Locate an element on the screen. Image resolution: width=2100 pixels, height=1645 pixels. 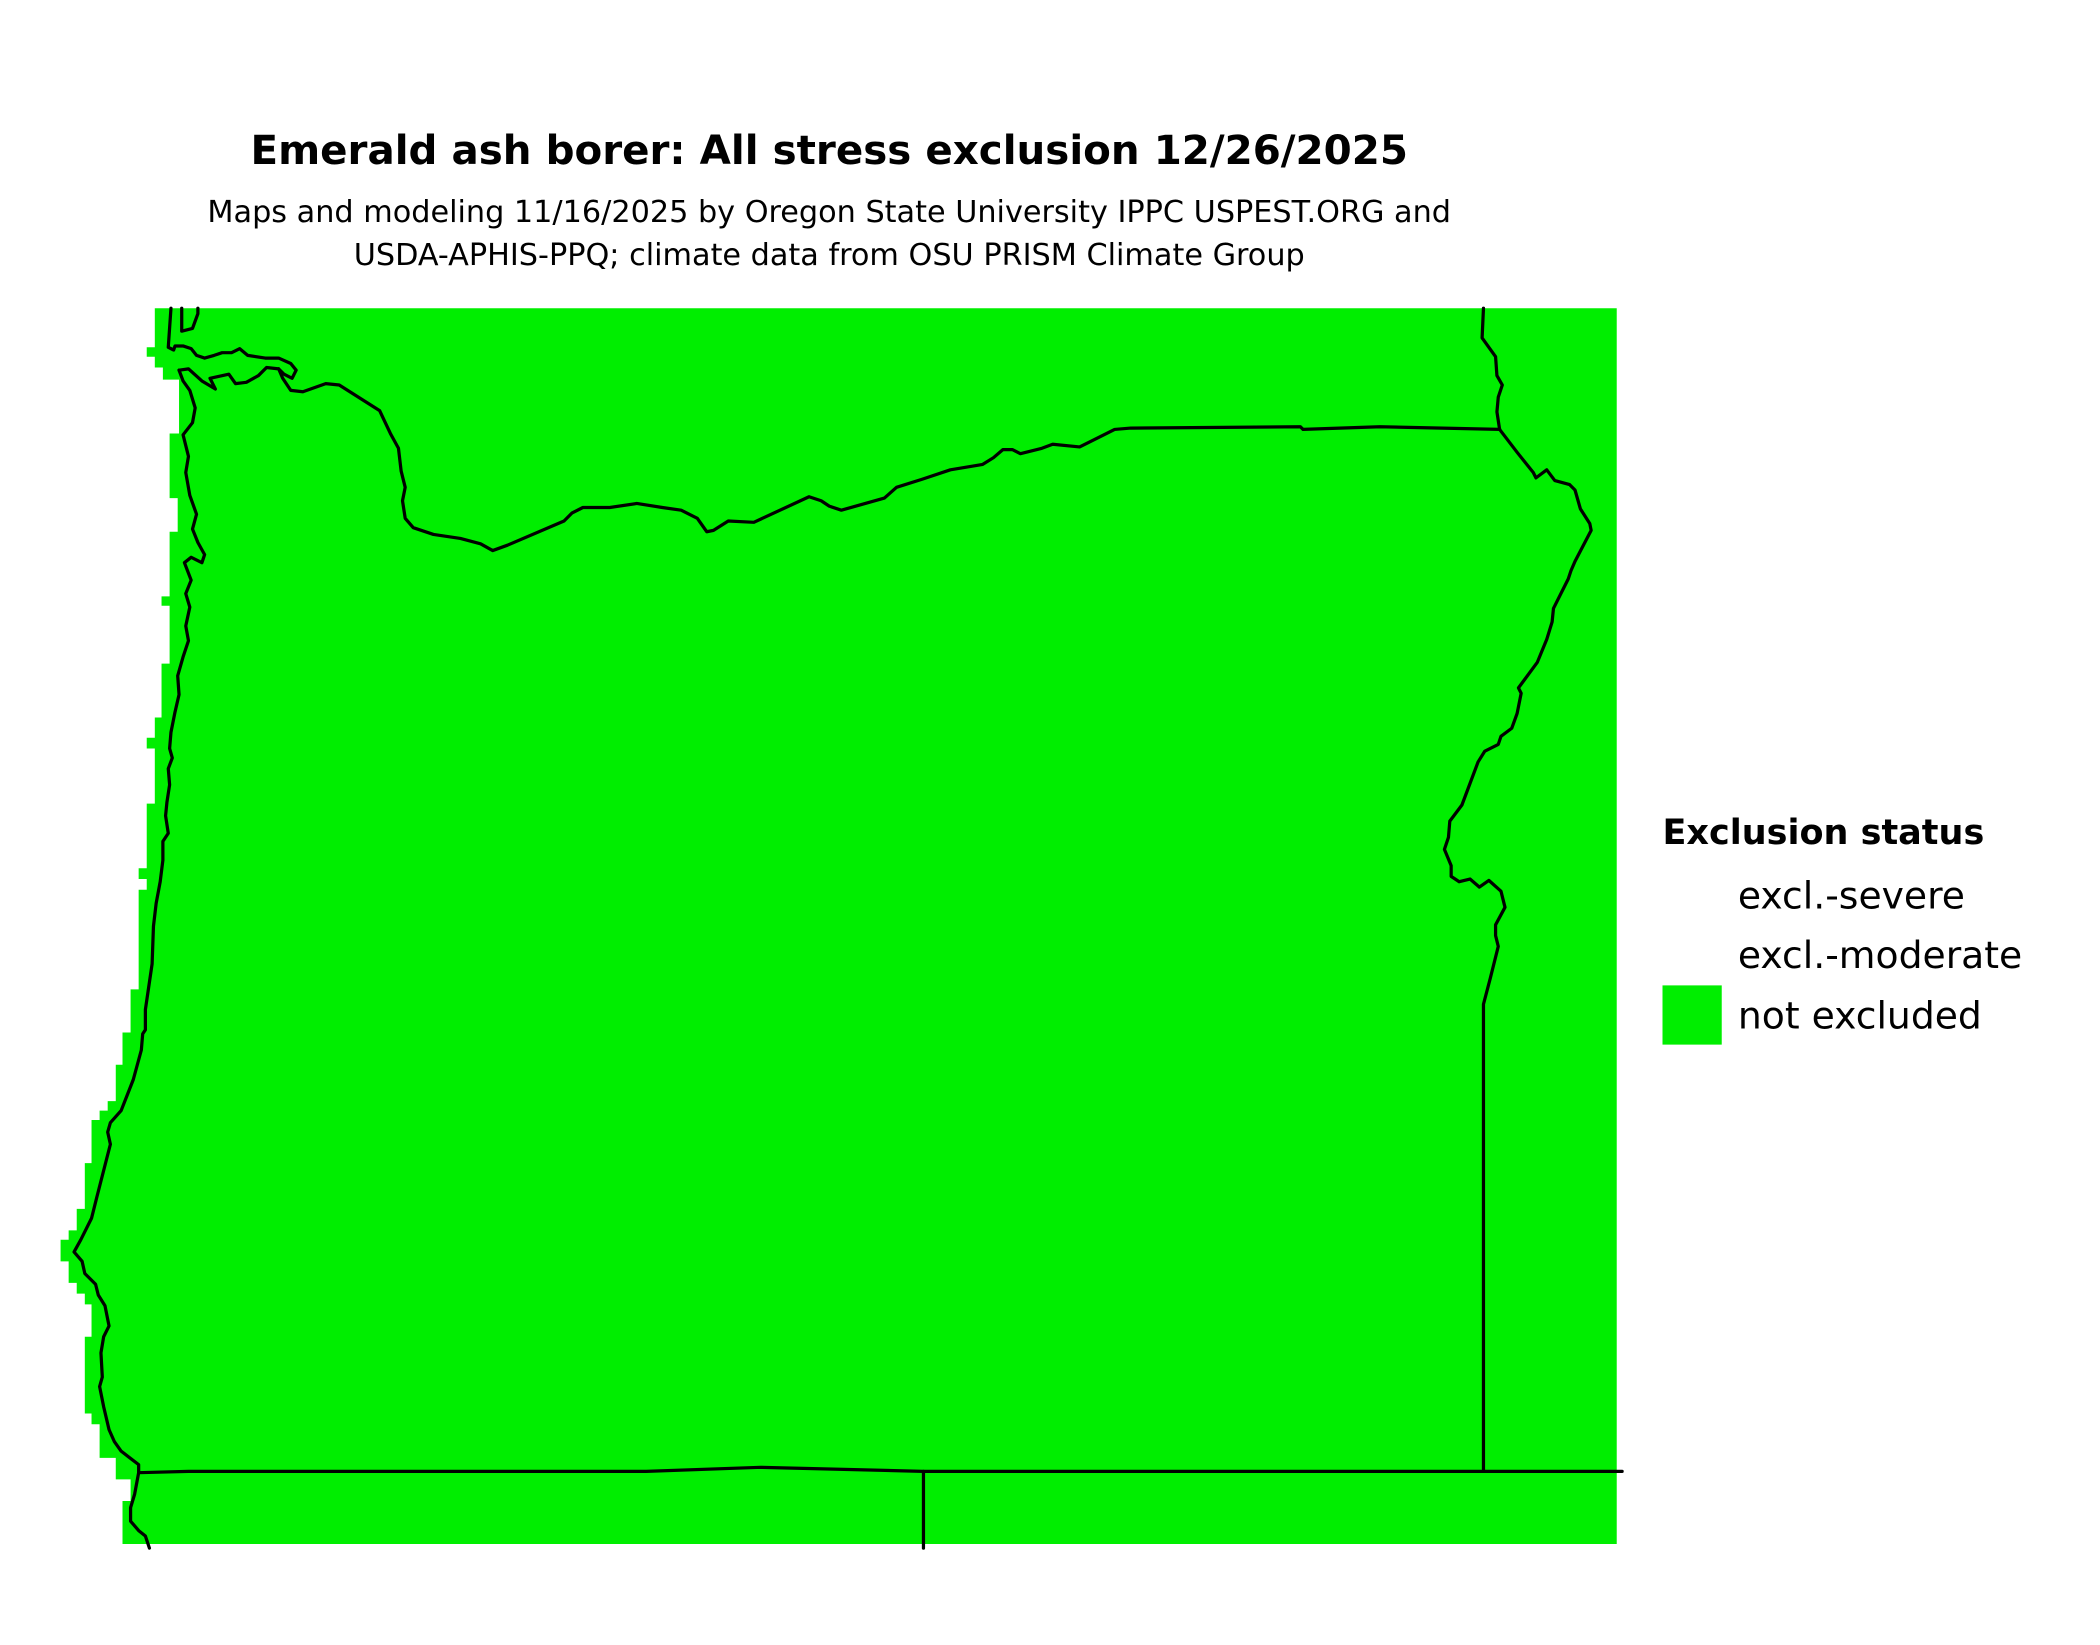
oregon-idaho-border is located at coordinates (1517, 950).